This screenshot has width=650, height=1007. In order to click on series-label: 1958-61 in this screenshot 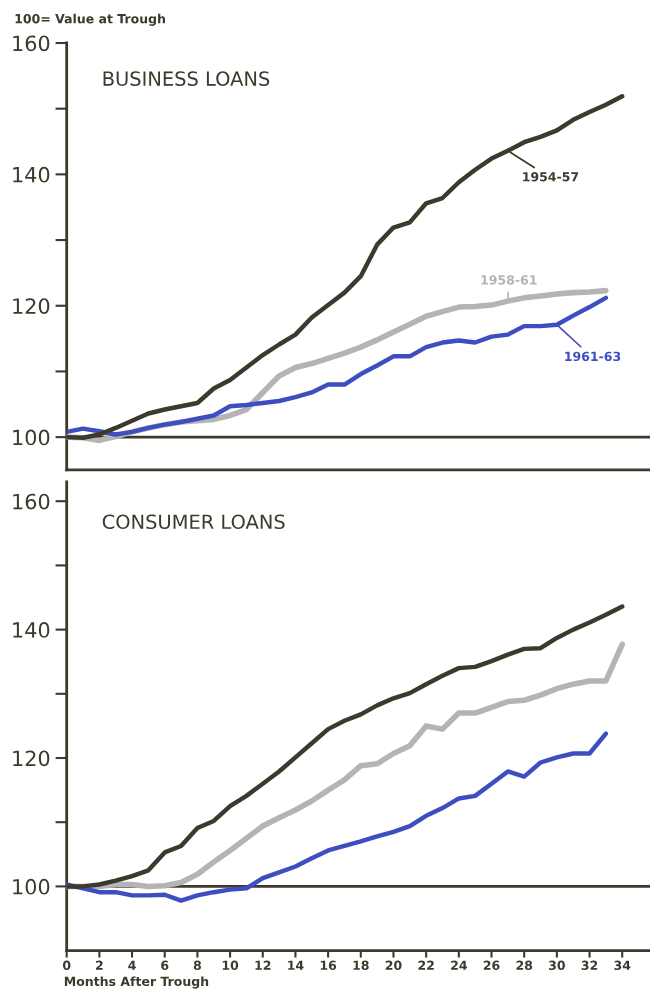, I will do `click(509, 280)`.